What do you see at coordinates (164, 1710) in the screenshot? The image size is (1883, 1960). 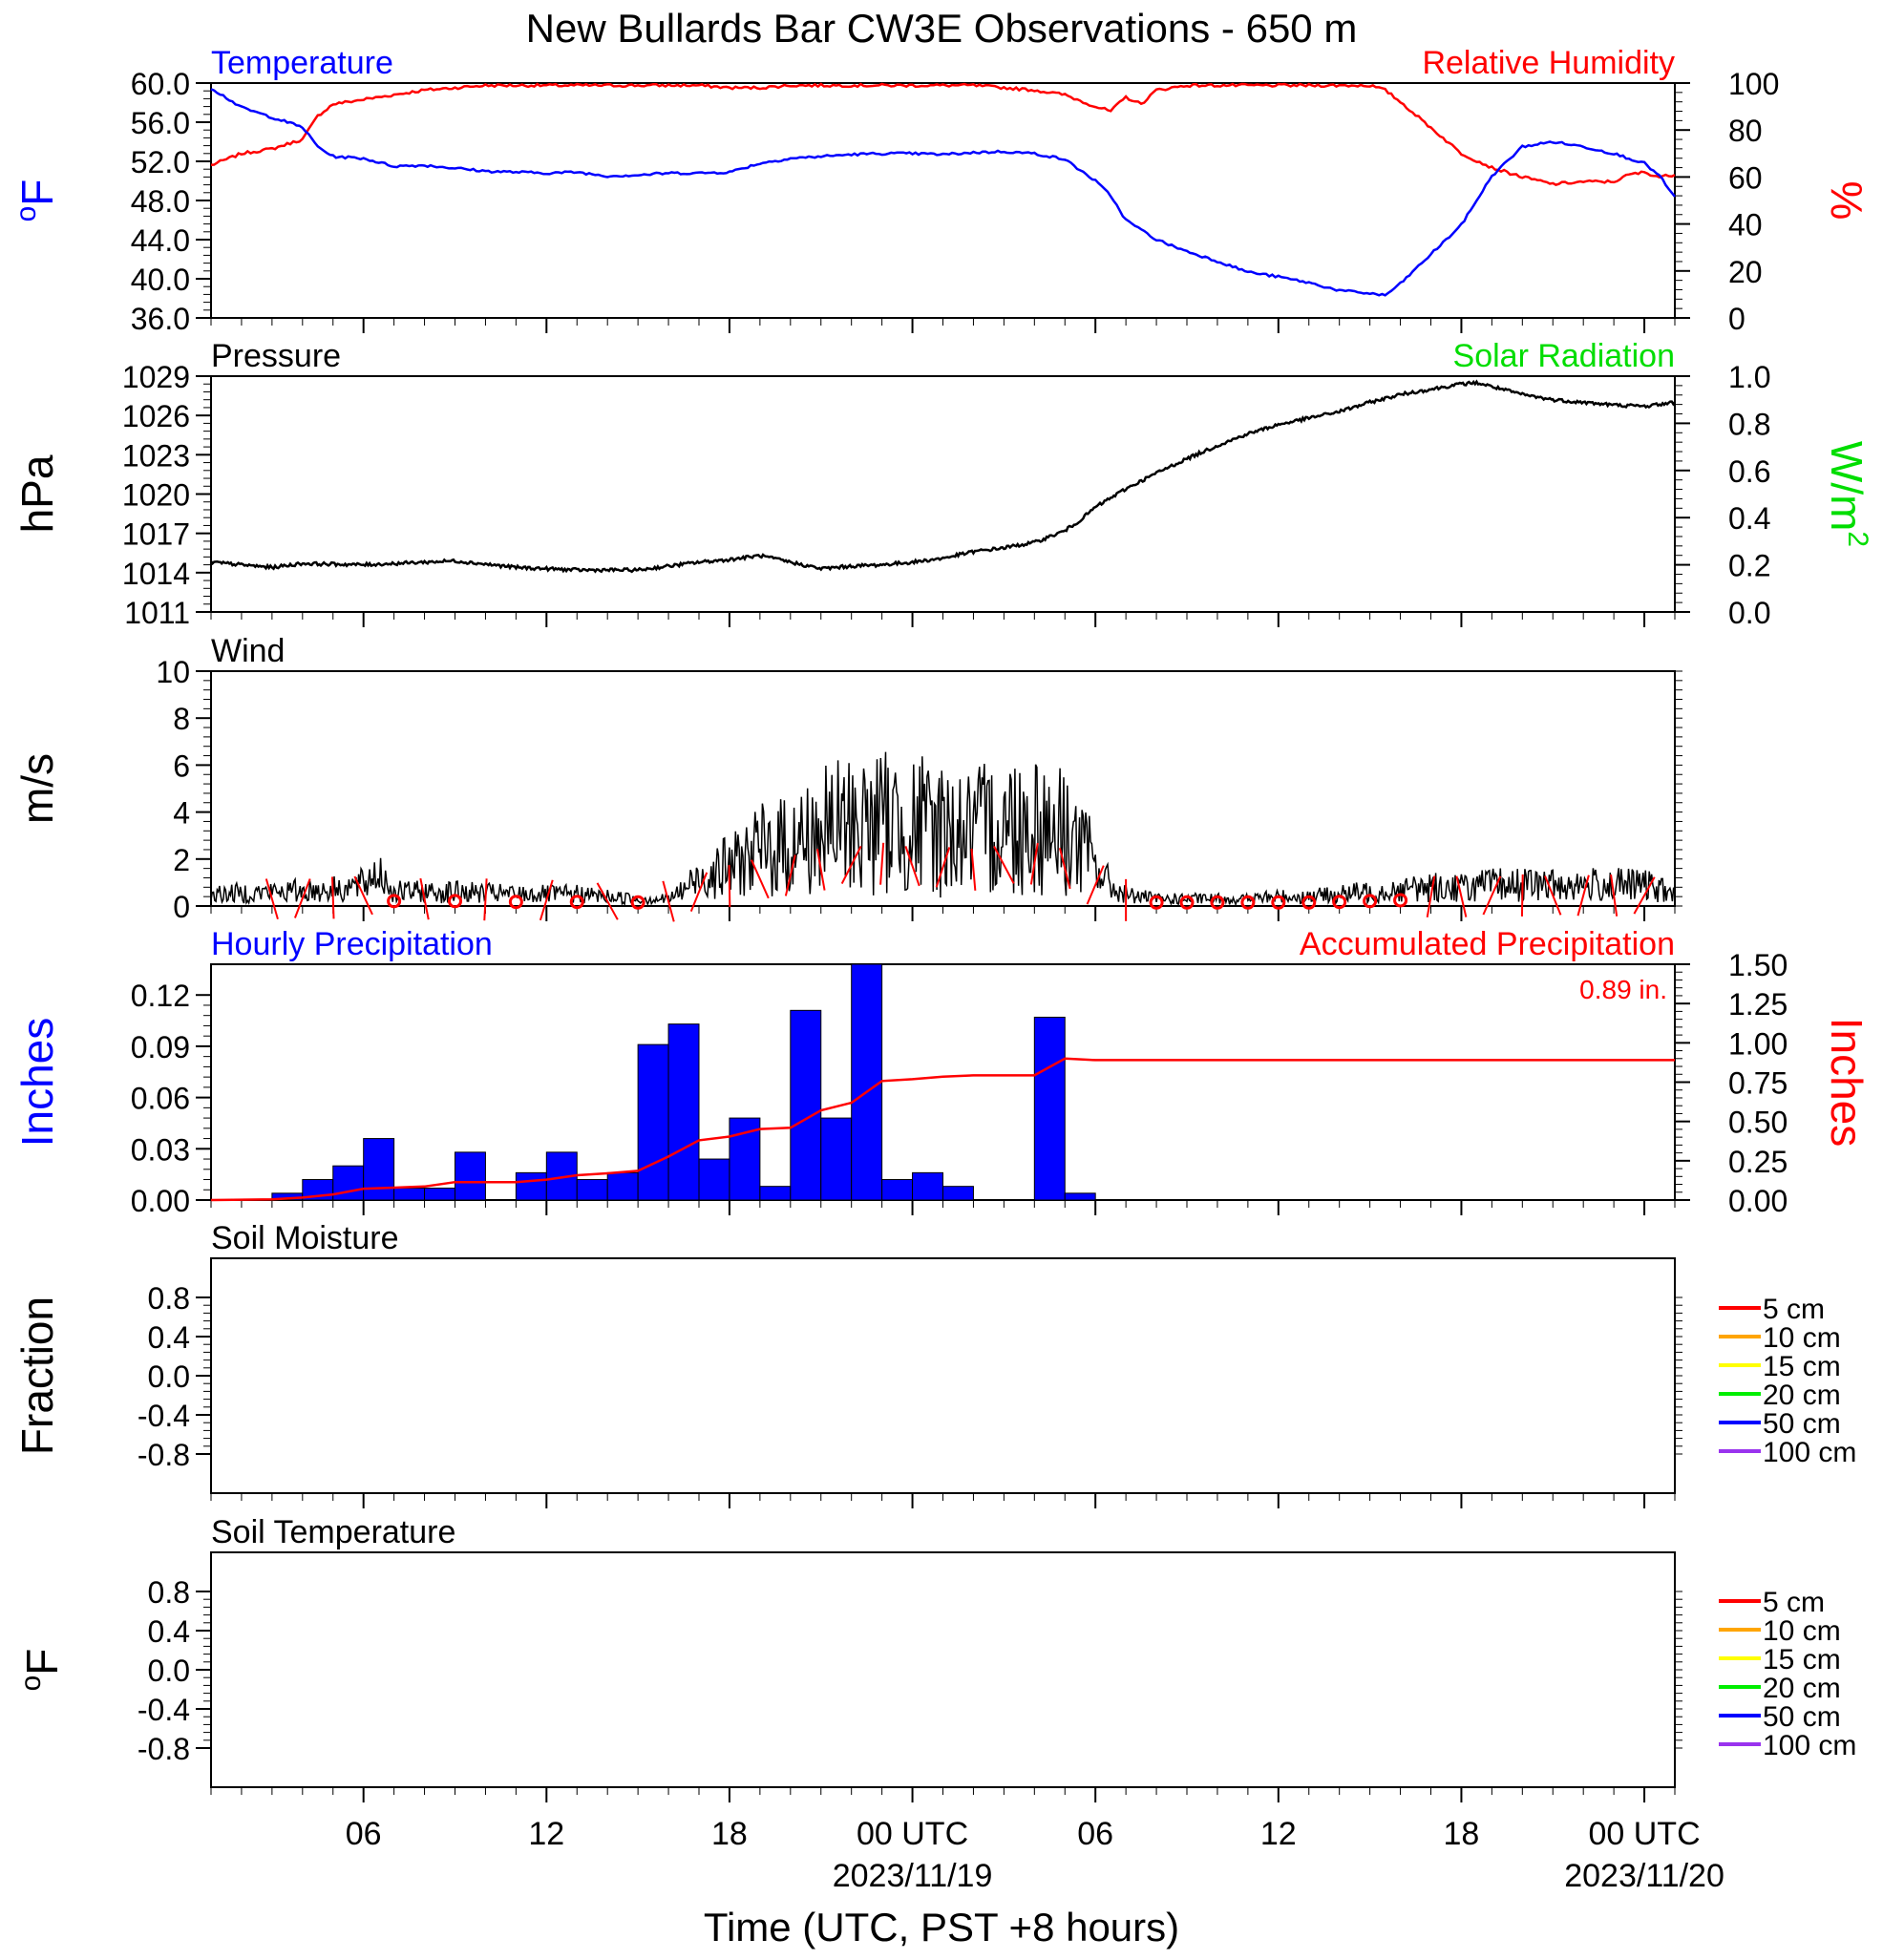 I see `y-tick-label: -0.4` at bounding box center [164, 1710].